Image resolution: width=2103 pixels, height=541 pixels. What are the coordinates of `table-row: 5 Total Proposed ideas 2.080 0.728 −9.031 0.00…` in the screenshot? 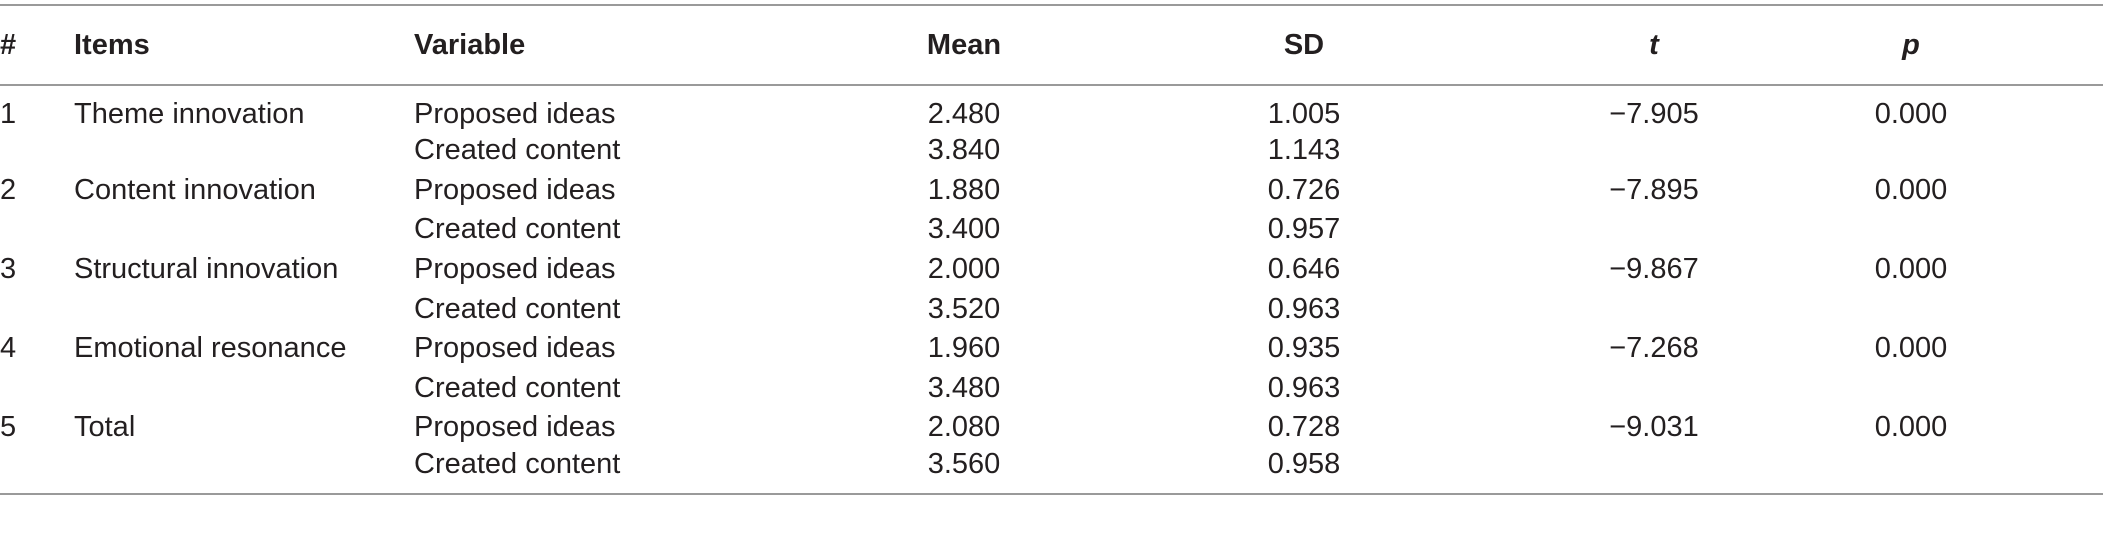 It's located at (1051, 428).